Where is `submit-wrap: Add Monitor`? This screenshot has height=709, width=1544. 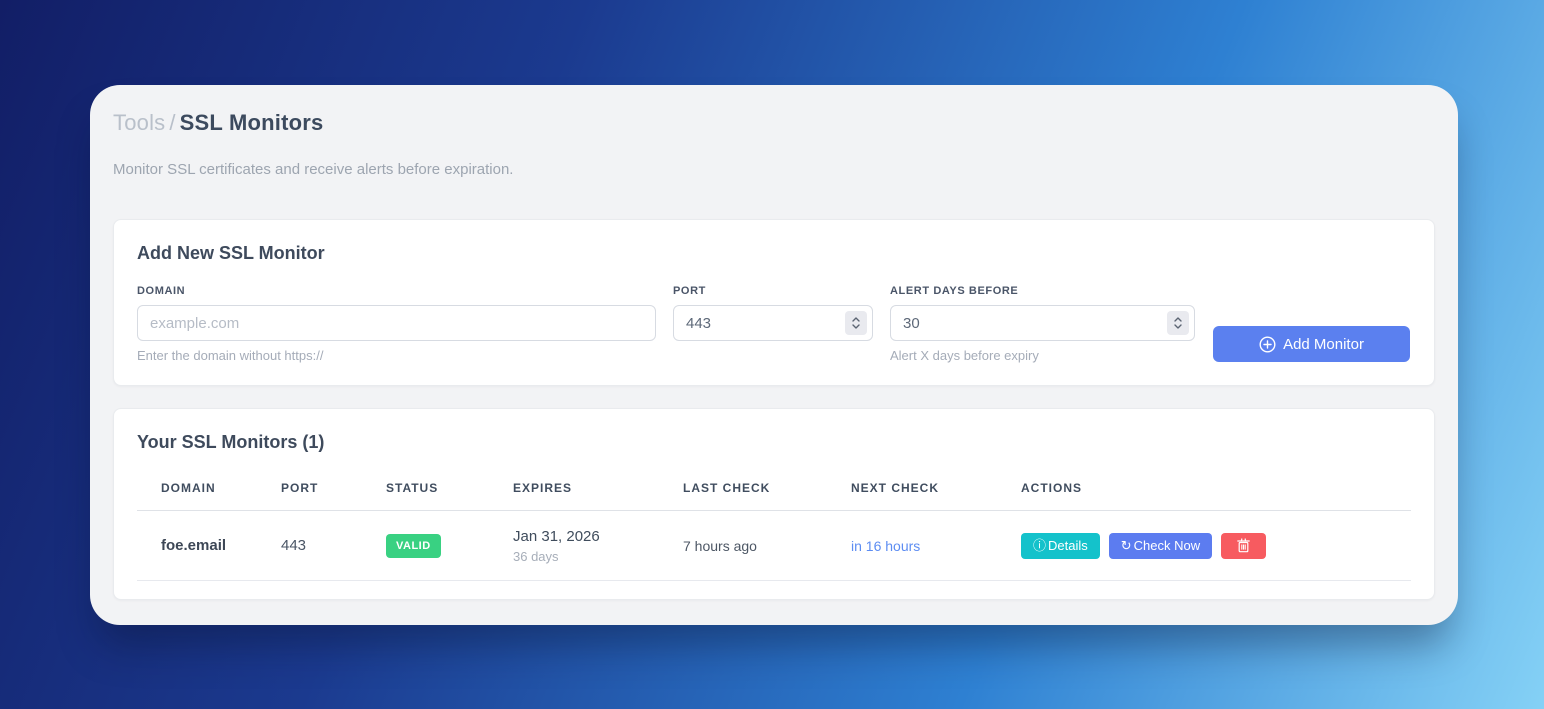
submit-wrap: Add Monitor is located at coordinates (1311, 344).